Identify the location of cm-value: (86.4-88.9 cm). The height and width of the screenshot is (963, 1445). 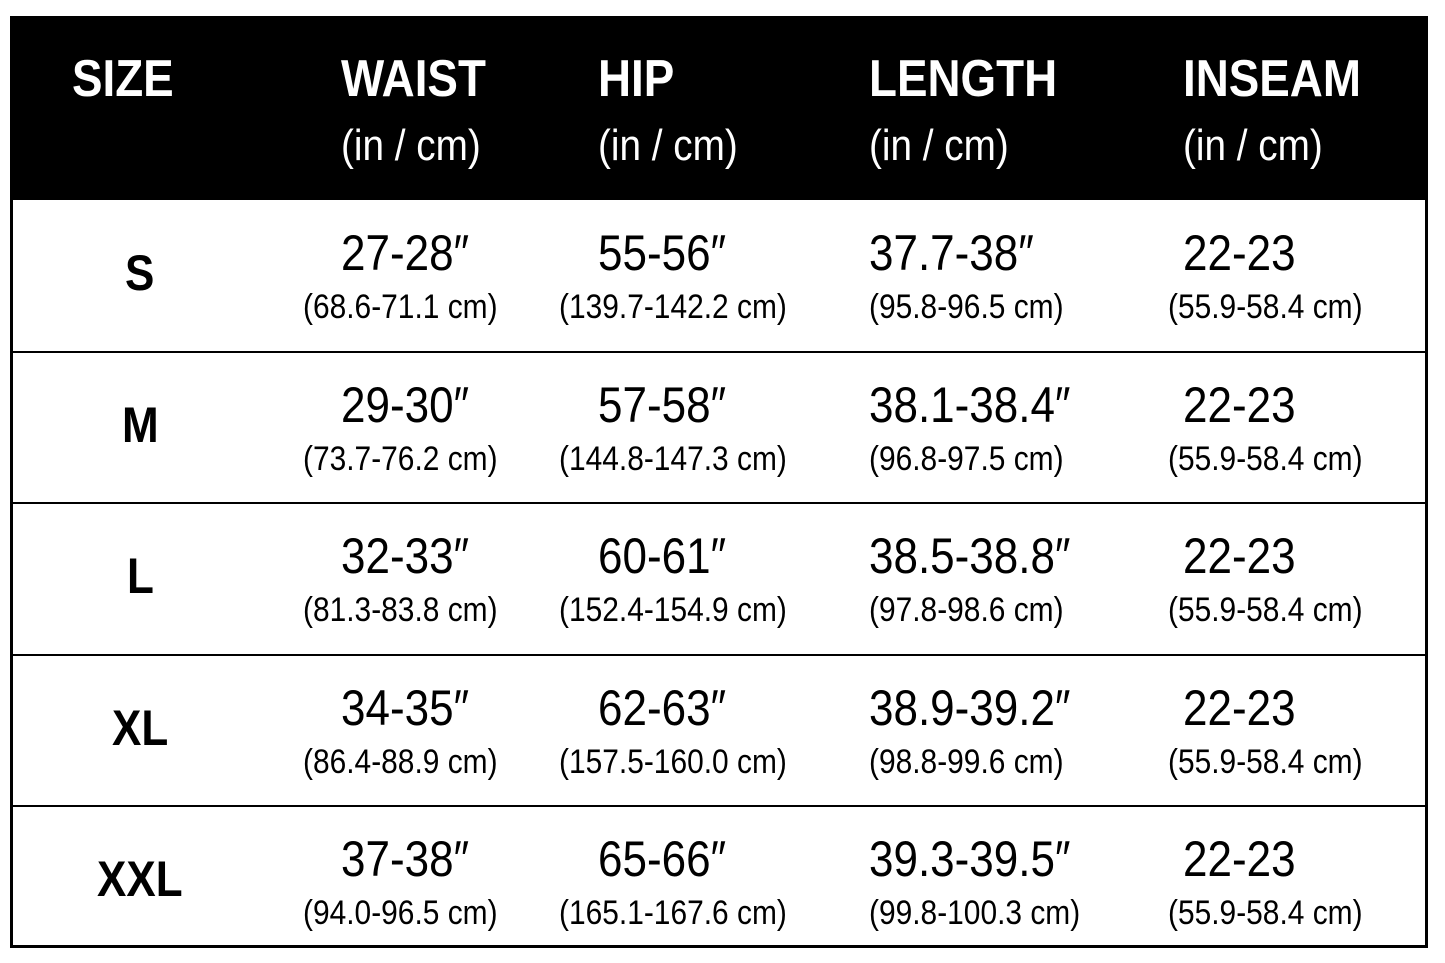
(400, 761).